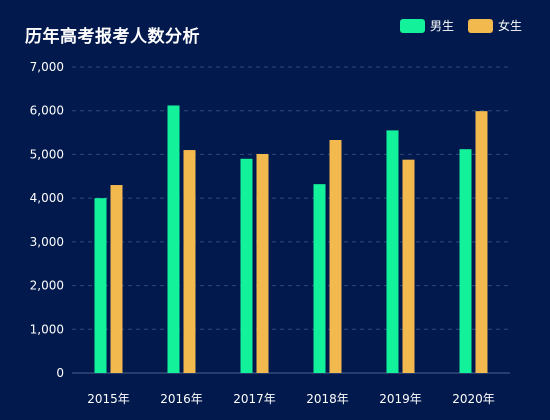  What do you see at coordinates (47, 286) in the screenshot?
I see `y-tick-label: 2,000` at bounding box center [47, 286].